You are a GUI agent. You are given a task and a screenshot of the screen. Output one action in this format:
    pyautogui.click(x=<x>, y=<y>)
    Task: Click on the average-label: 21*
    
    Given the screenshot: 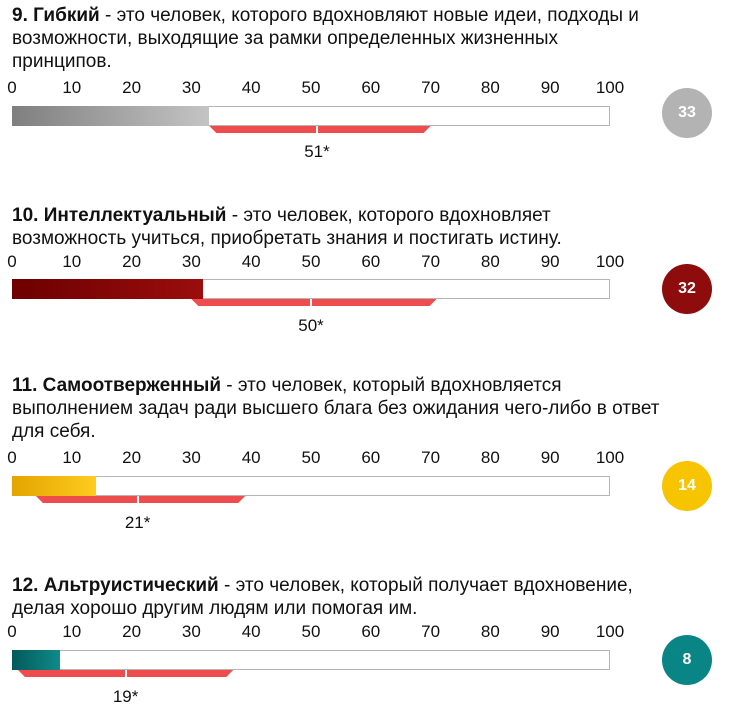 What is the action you would take?
    pyautogui.click(x=137, y=522)
    